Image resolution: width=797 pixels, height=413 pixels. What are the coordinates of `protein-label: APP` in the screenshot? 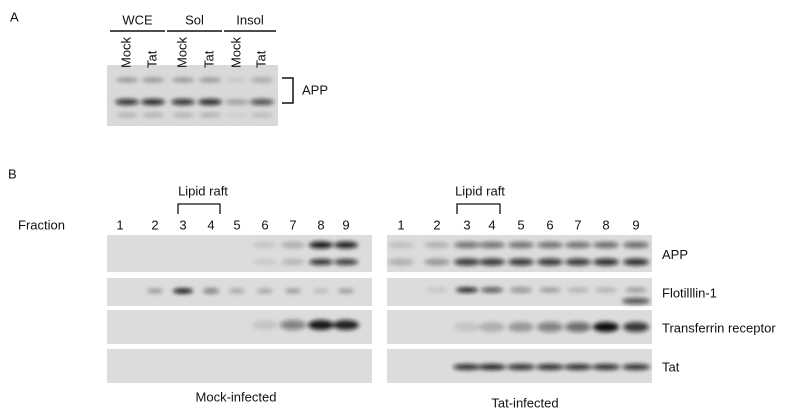 It's located at (675, 254).